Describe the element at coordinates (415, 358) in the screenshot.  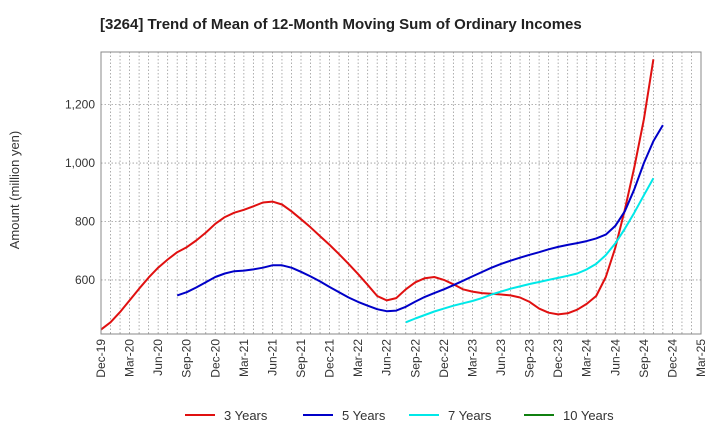
I see `x-tick-label: Sep-22` at that location.